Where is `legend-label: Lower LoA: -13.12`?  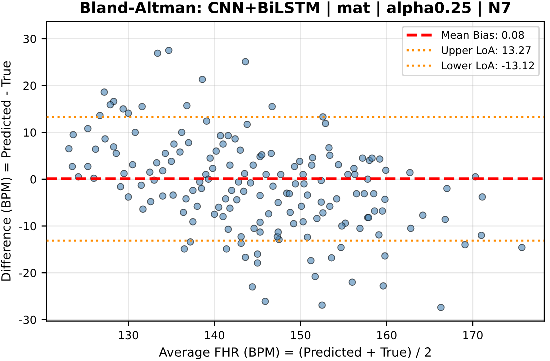
legend-label: Lower LoA: -13.12 is located at coordinates (488, 66).